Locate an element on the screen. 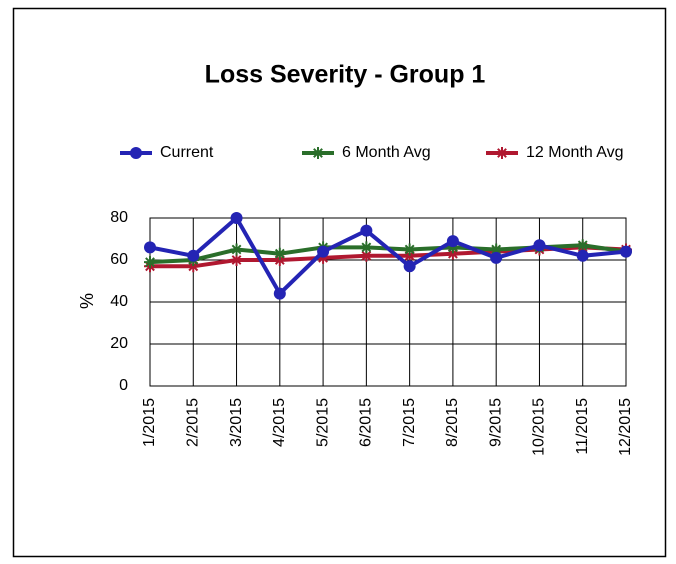 This screenshot has height=564, width=676. y-tick-label: 60 is located at coordinates (119, 259).